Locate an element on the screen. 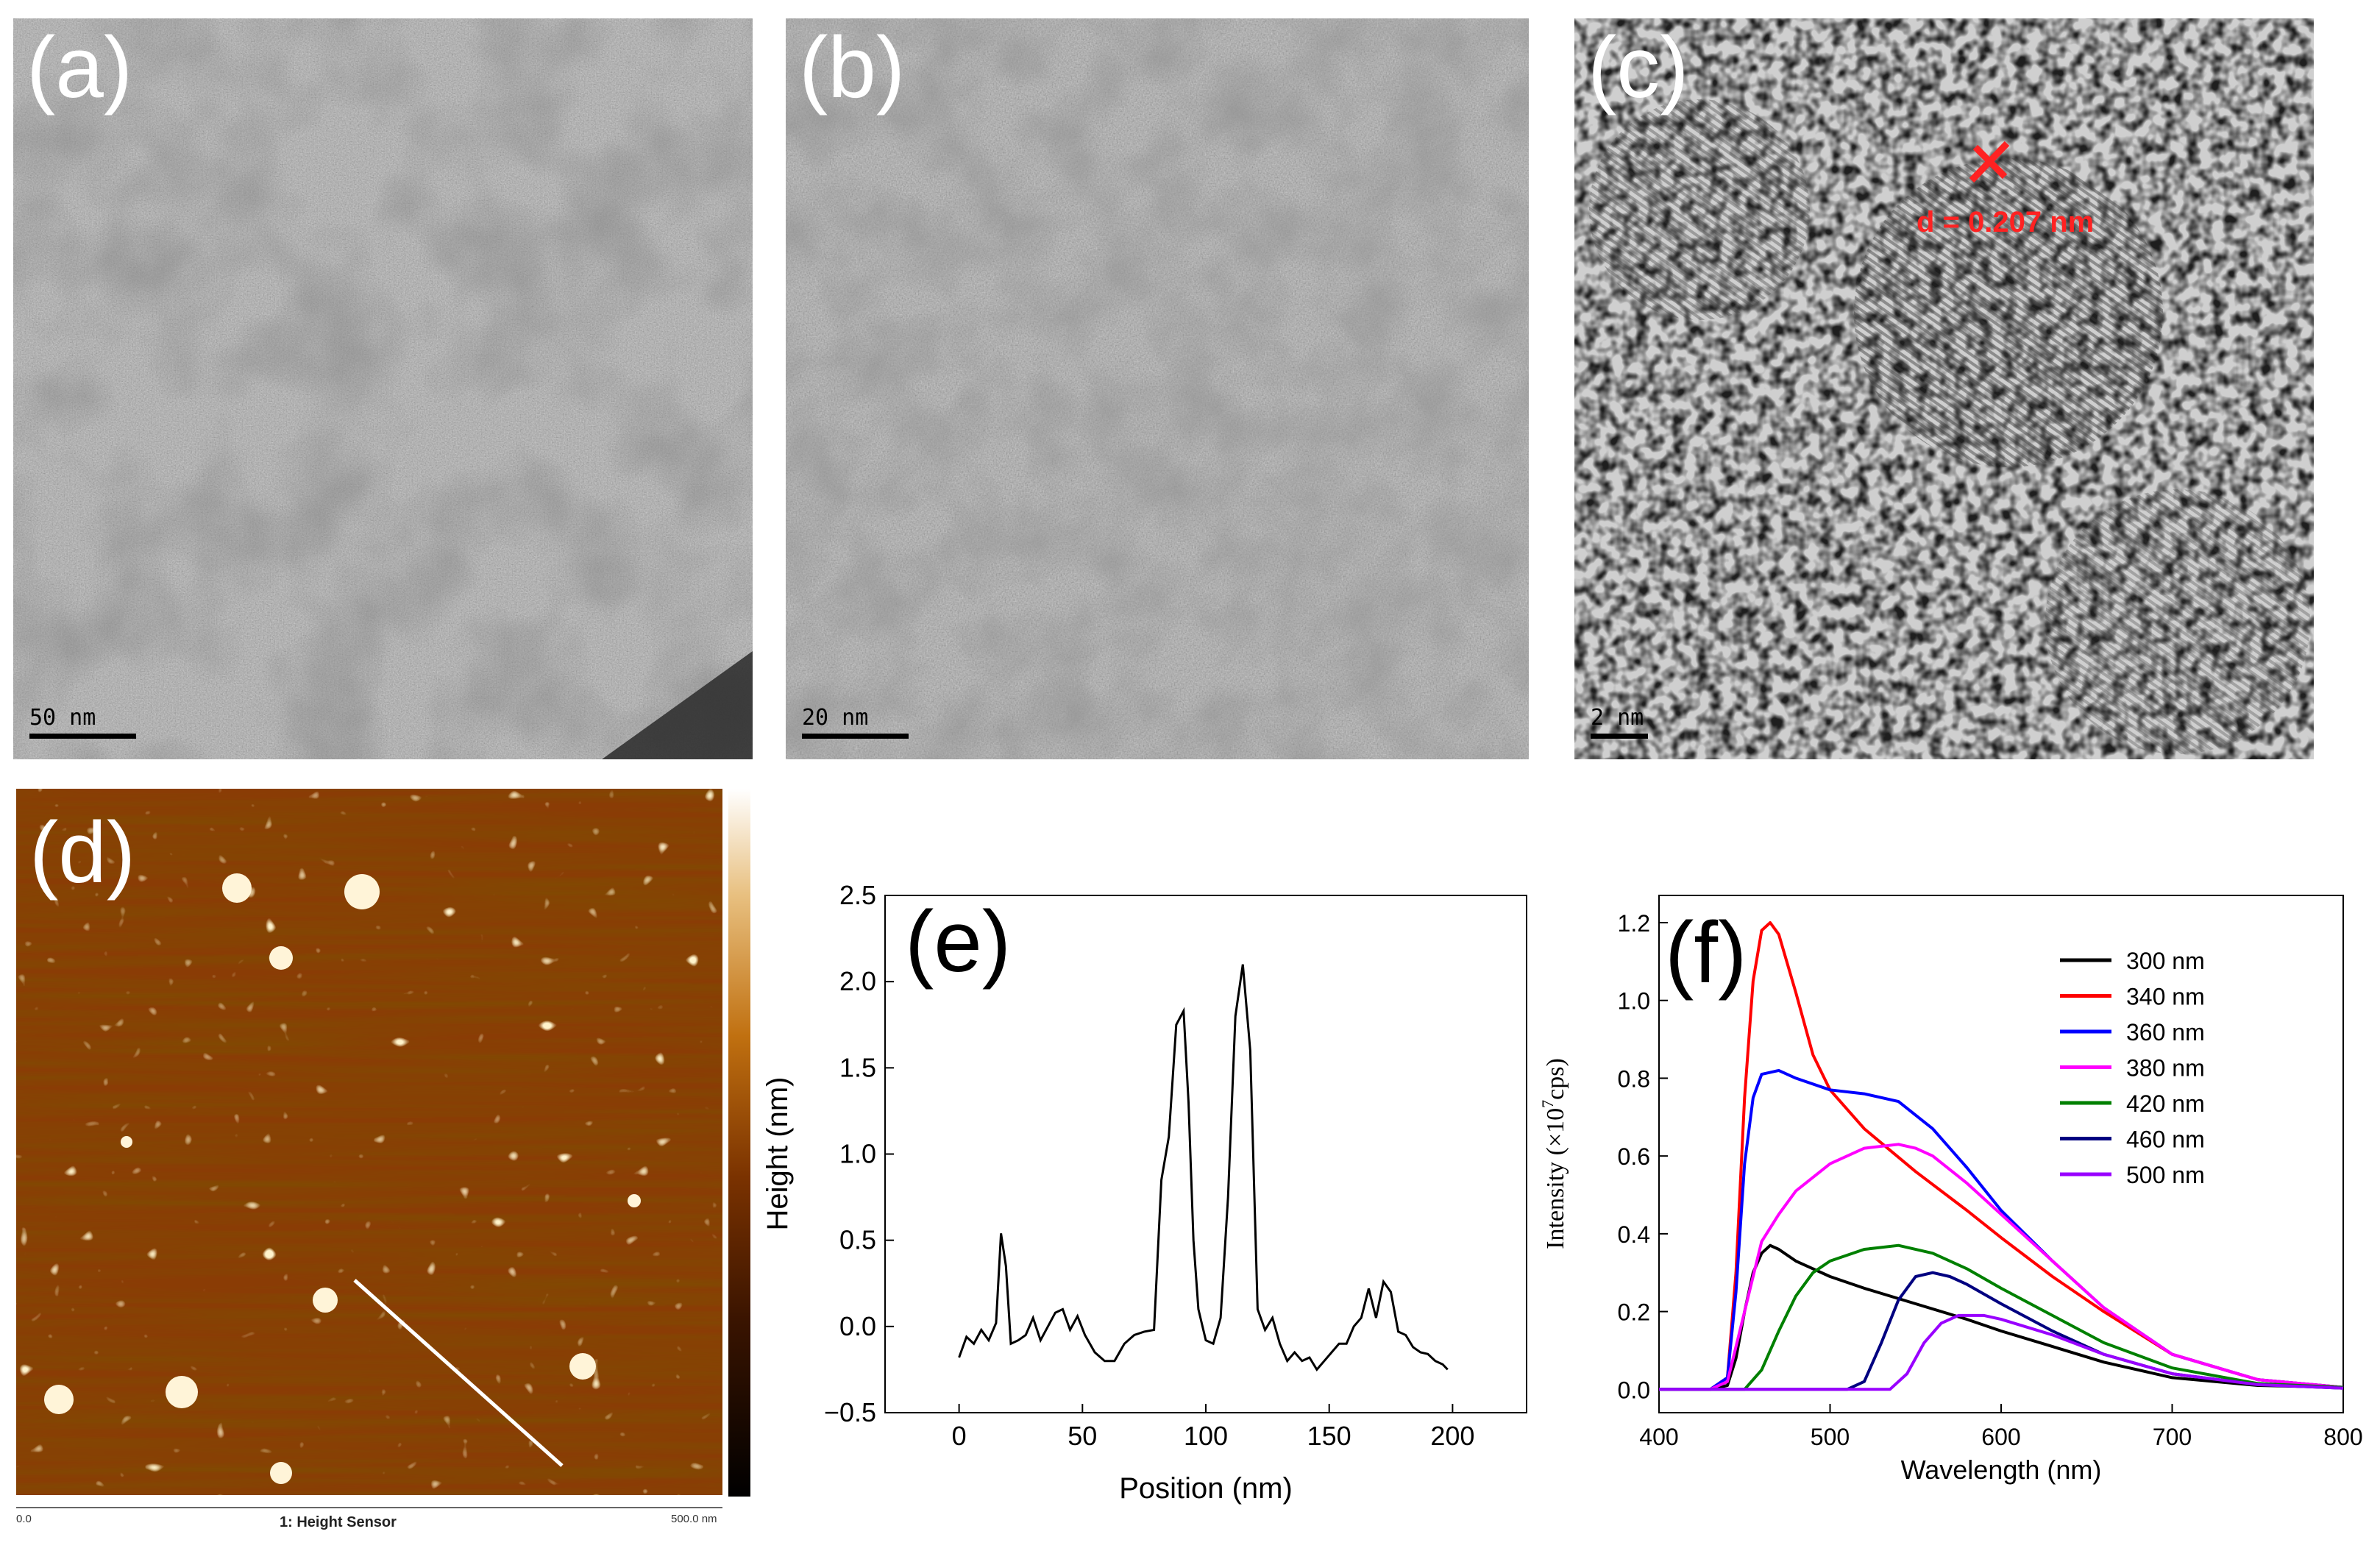  tem-texture-a is located at coordinates (383, 388).